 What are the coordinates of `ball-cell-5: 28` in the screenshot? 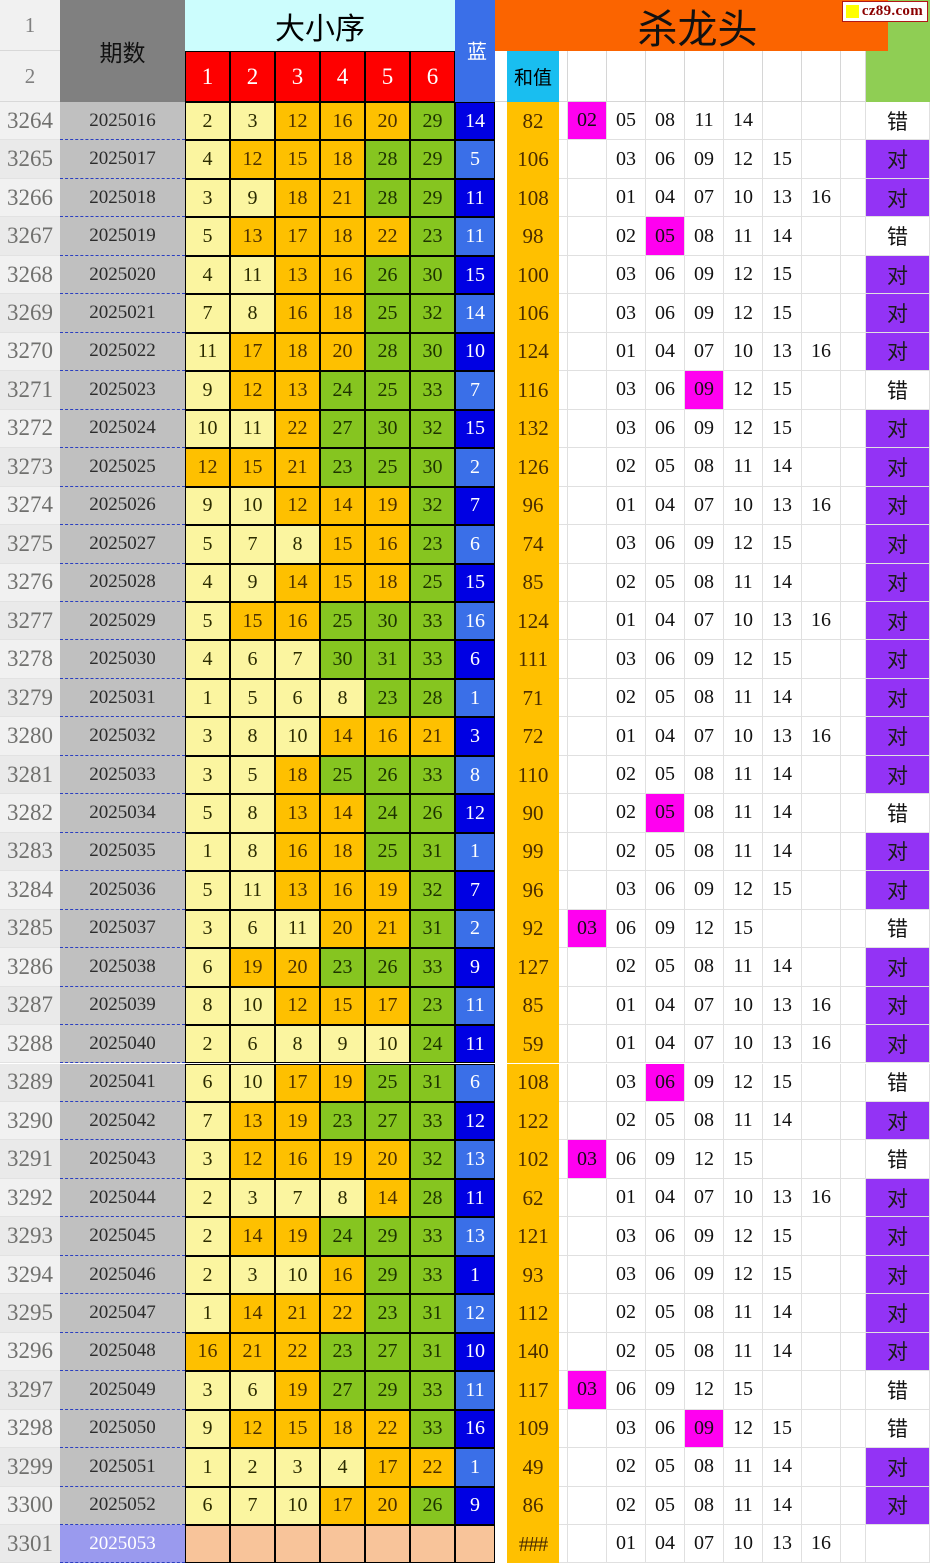 It's located at (387, 352).